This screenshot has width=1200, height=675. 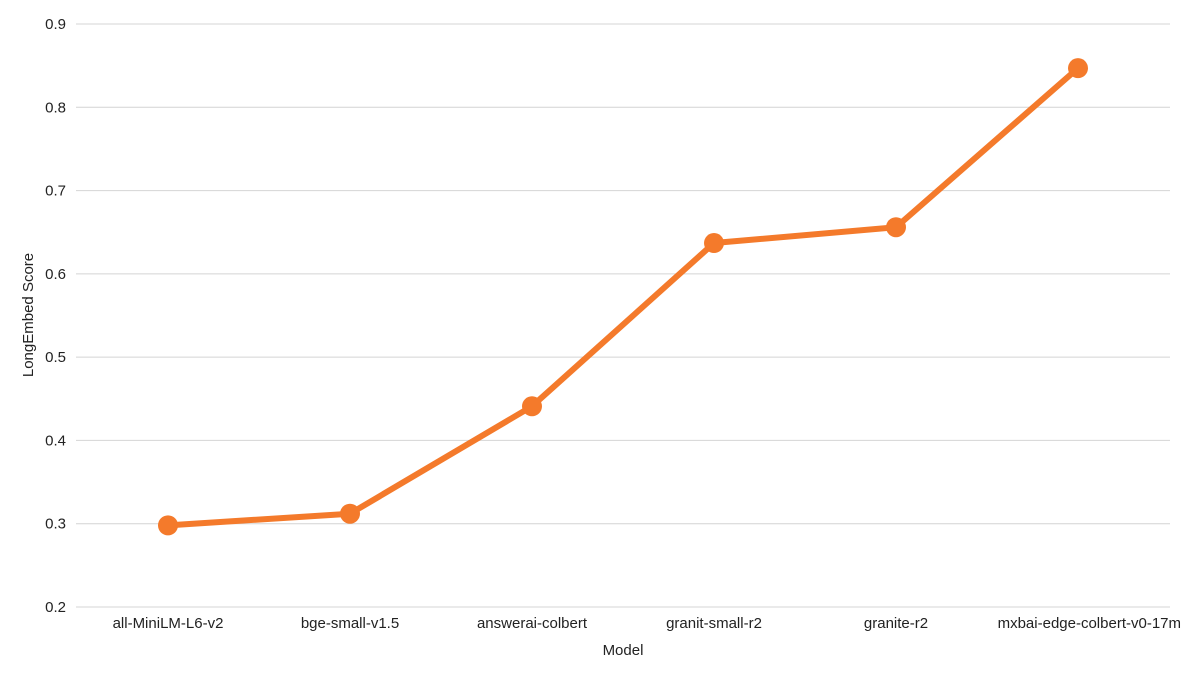 What do you see at coordinates (623, 650) in the screenshot?
I see `x-axis-title: Model` at bounding box center [623, 650].